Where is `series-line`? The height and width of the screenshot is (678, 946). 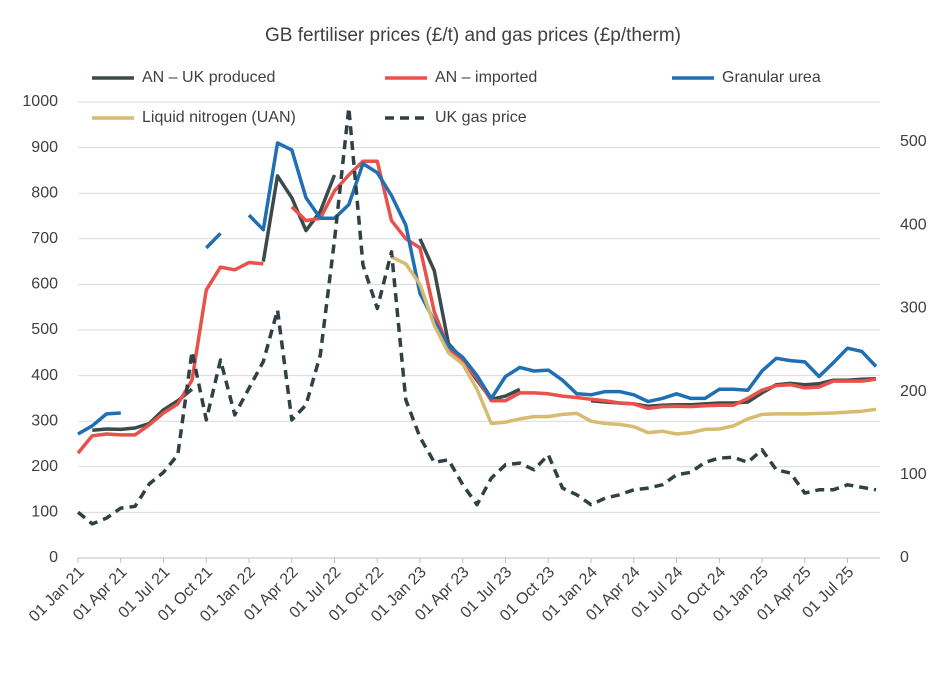 series-line is located at coordinates (633, 345).